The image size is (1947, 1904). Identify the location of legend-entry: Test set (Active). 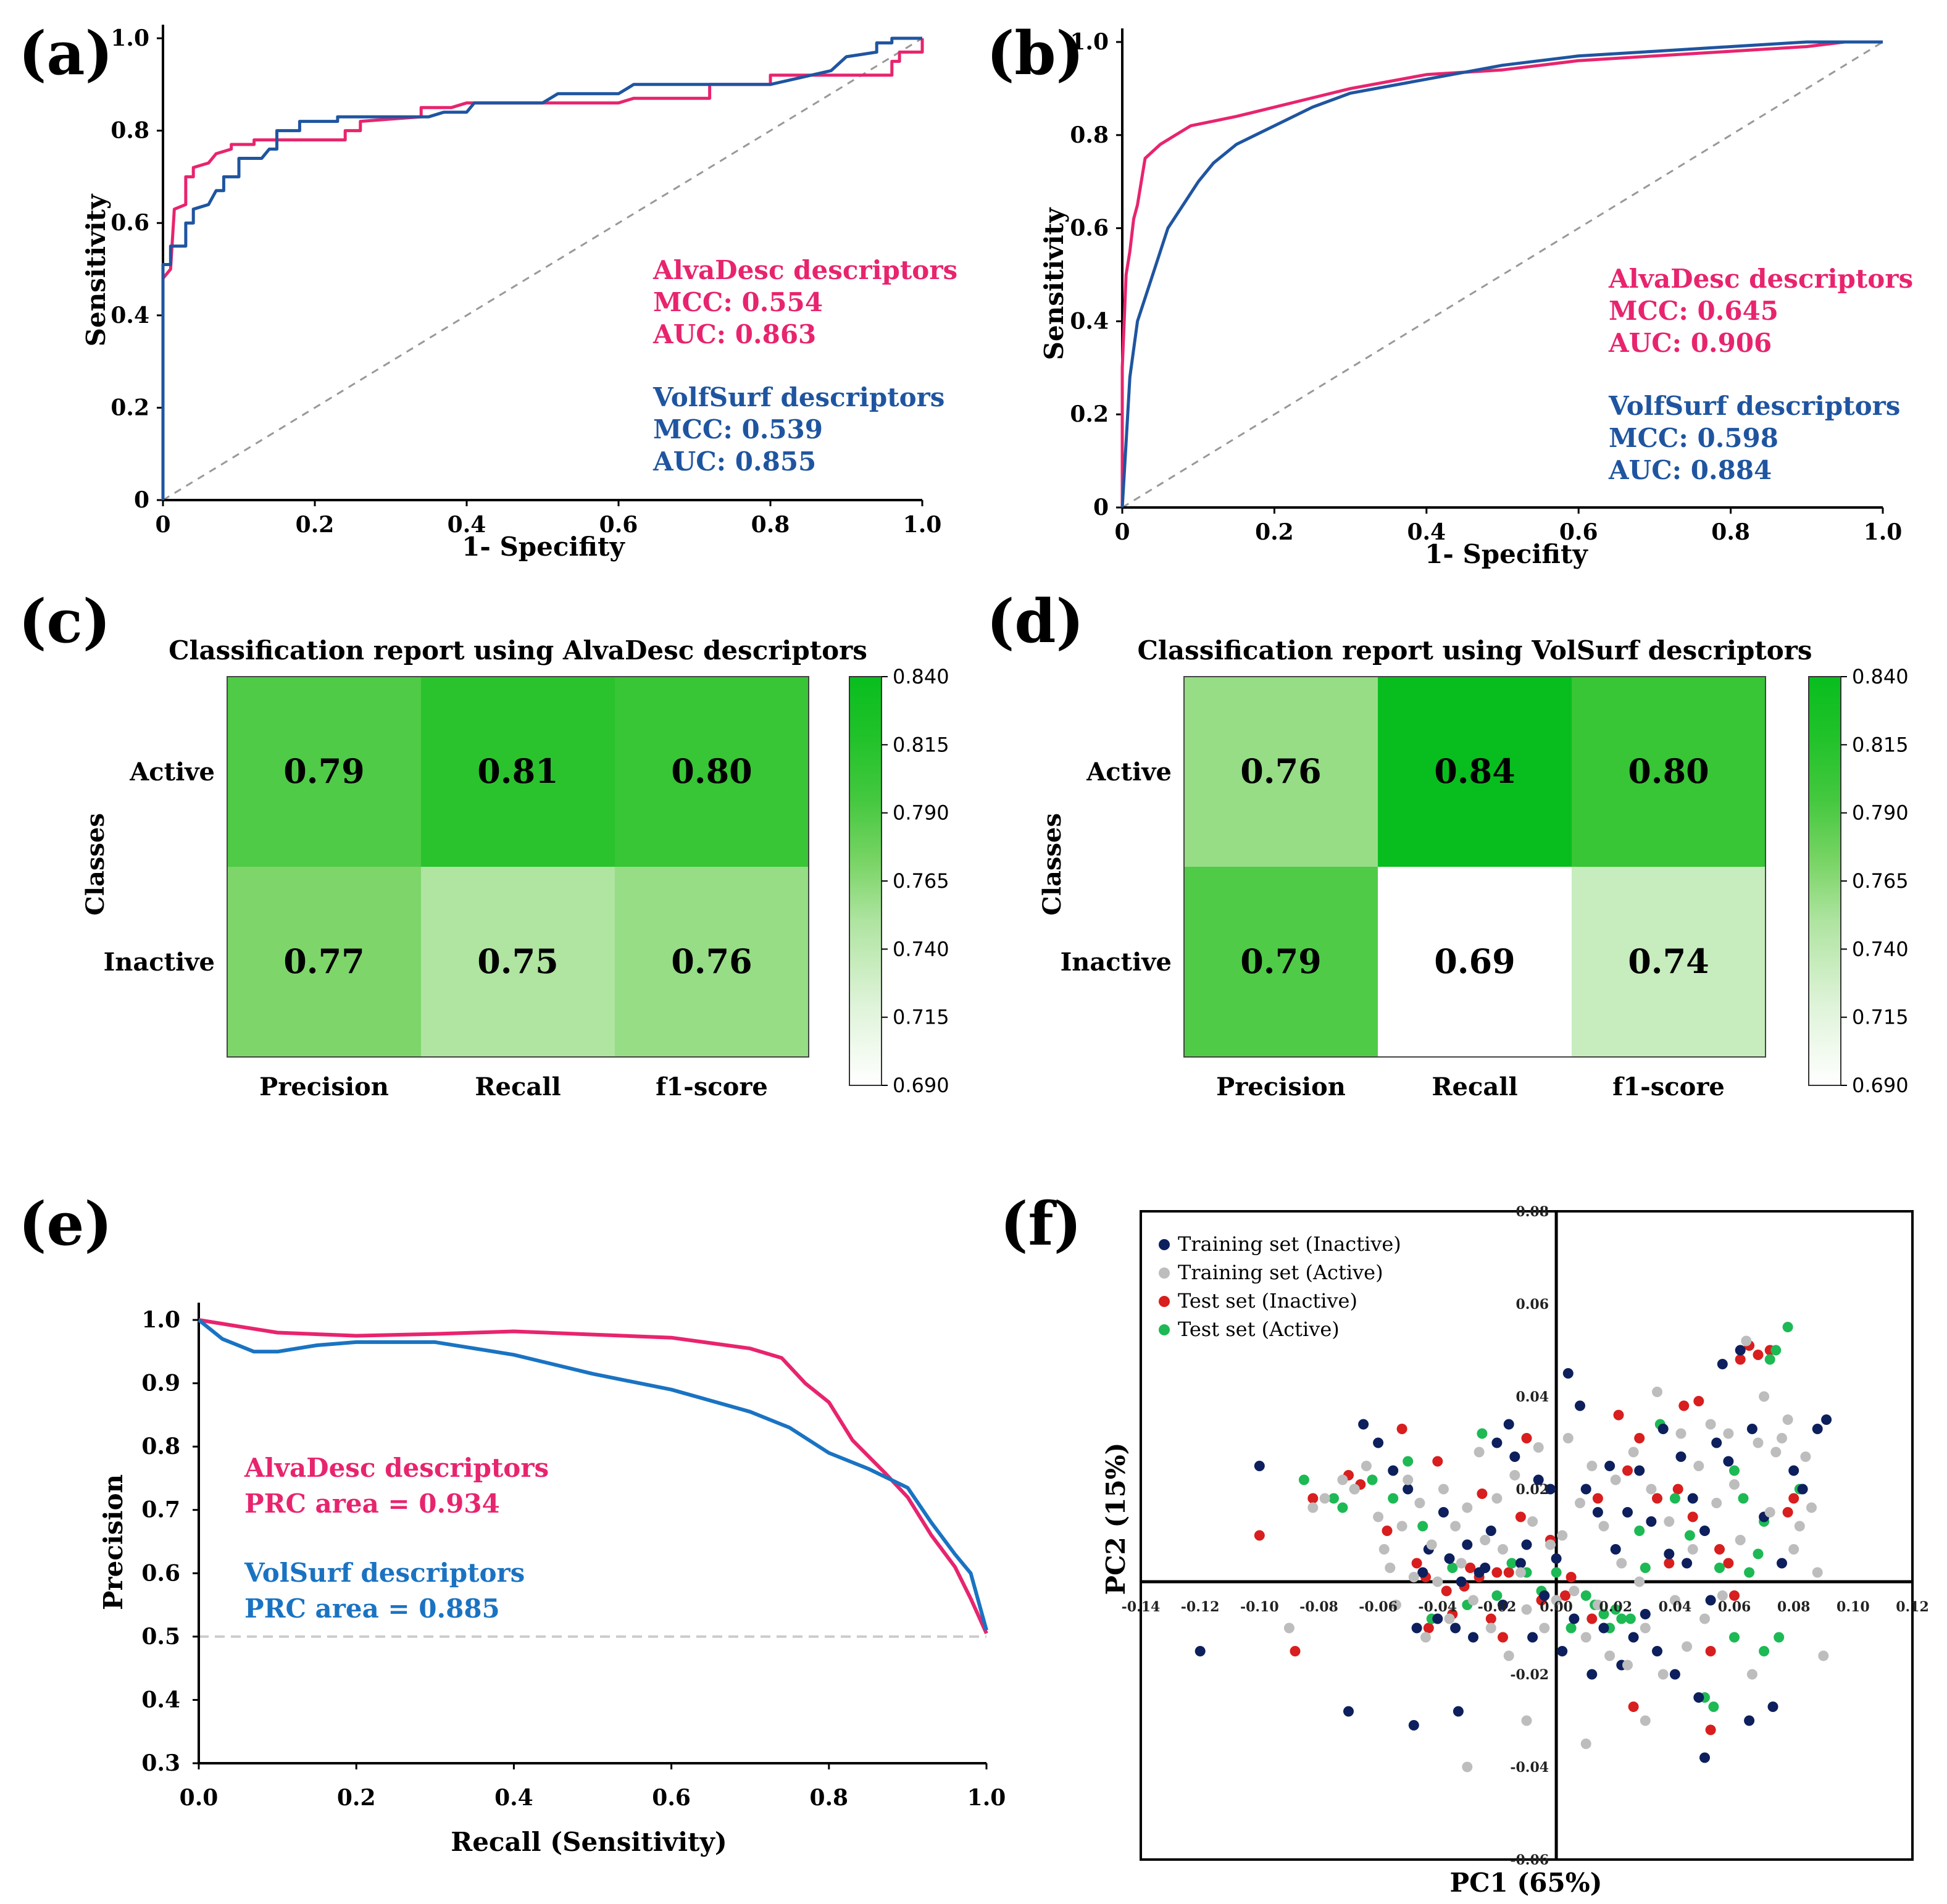
(1259, 1329).